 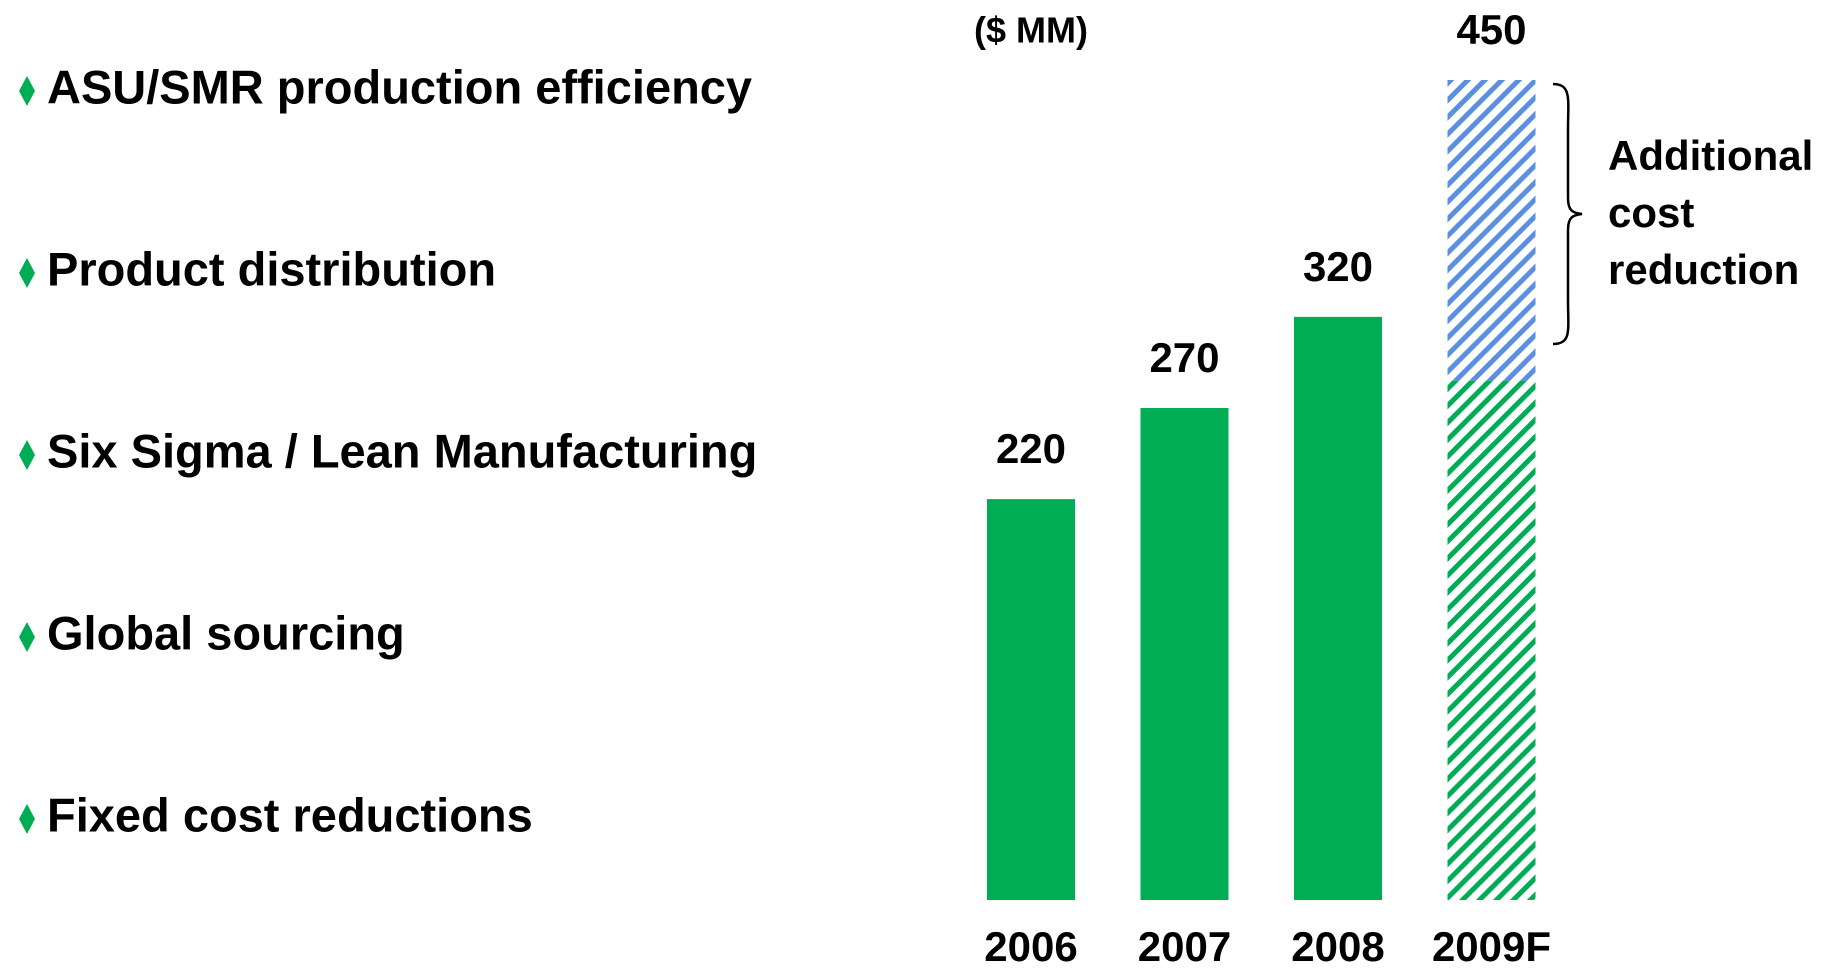 I want to click on bullet-text: Six Sigma / Lean Manufacturing, so click(x=402, y=450).